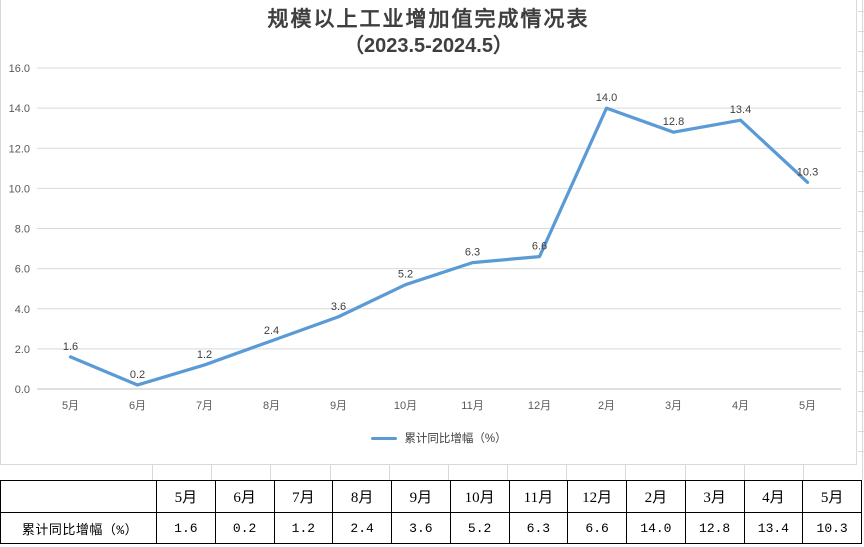 This screenshot has width=864, height=547. I want to click on y-tick-label: 16.0, so click(19, 69).